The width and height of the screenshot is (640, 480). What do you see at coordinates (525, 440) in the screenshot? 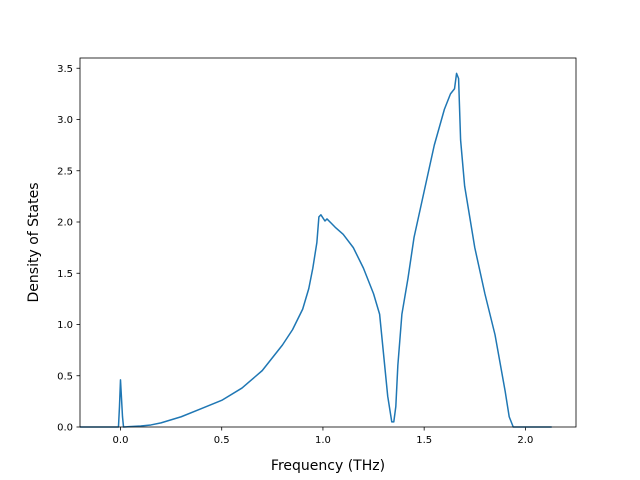
I see `x-tick-label: 2.0` at bounding box center [525, 440].